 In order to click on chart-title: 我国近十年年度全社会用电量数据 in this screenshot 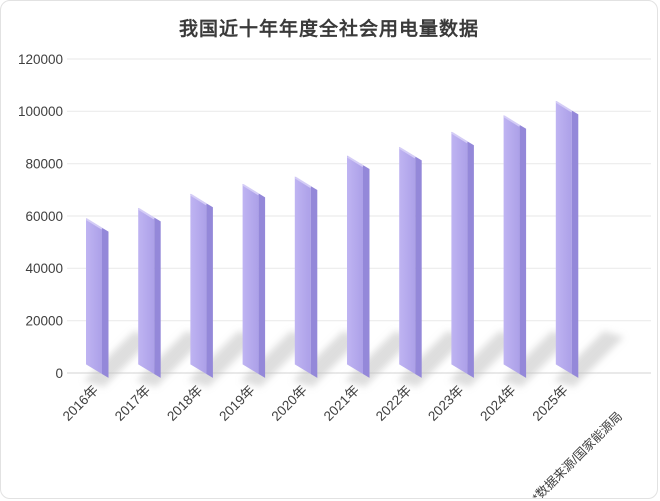, I will do `click(328, 29)`.